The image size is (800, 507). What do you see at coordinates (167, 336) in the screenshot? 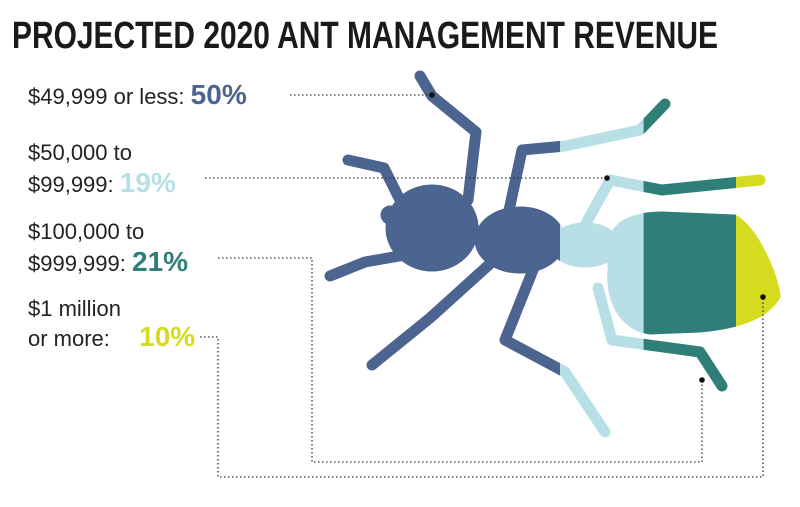
I see `value-label: 10%` at bounding box center [167, 336].